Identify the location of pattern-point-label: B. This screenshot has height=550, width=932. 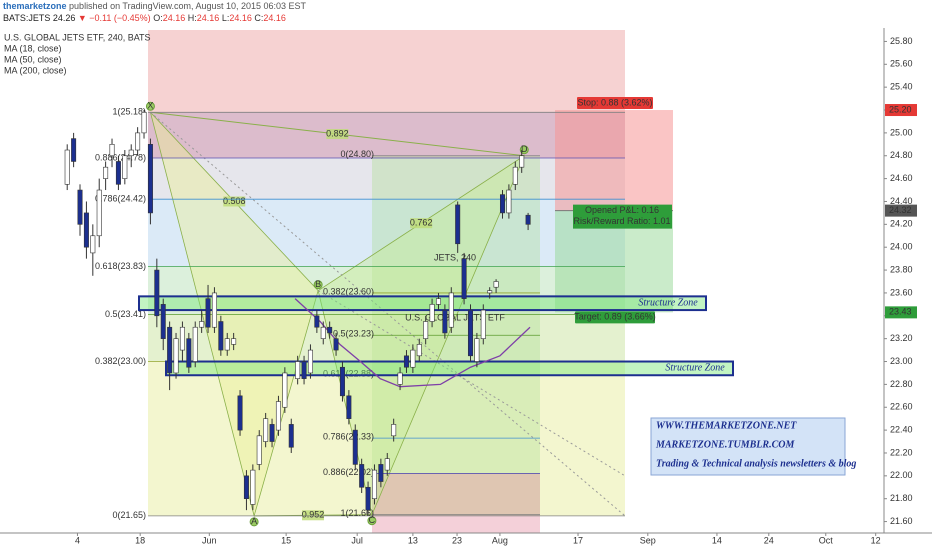
(318, 284).